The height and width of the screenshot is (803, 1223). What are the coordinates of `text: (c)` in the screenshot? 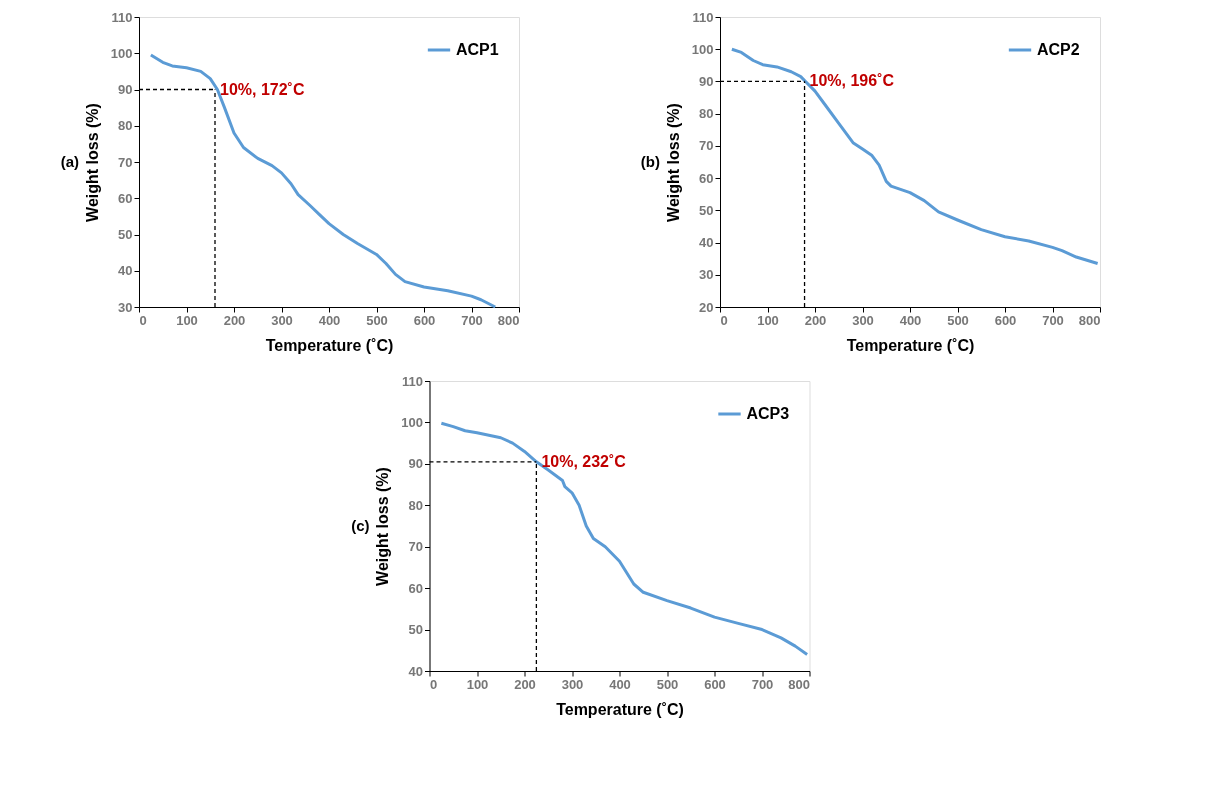 It's located at (360, 525).